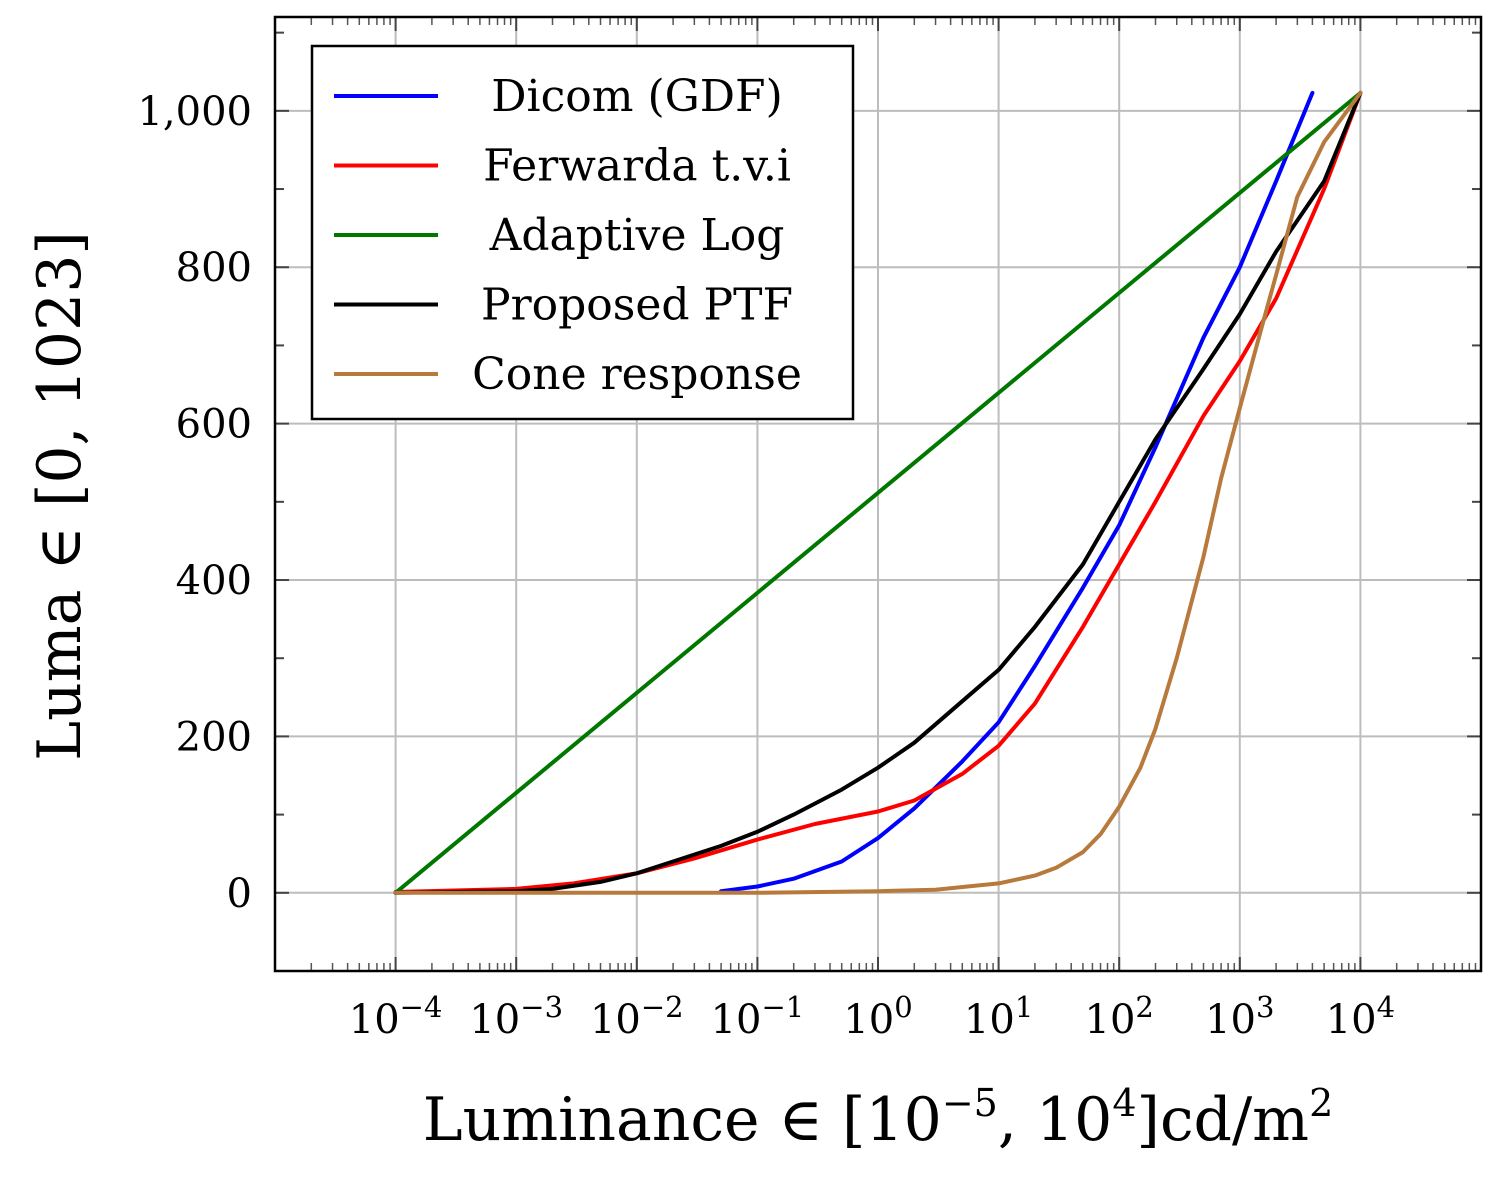 This screenshot has height=1177, width=1500. What do you see at coordinates (239, 894) in the screenshot?
I see `y-tick-label: 0` at bounding box center [239, 894].